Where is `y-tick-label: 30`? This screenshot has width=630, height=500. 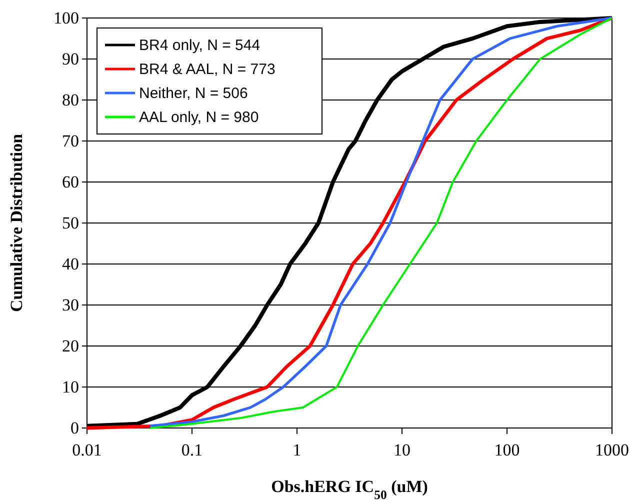 y-tick-label: 30 is located at coordinates (70, 304).